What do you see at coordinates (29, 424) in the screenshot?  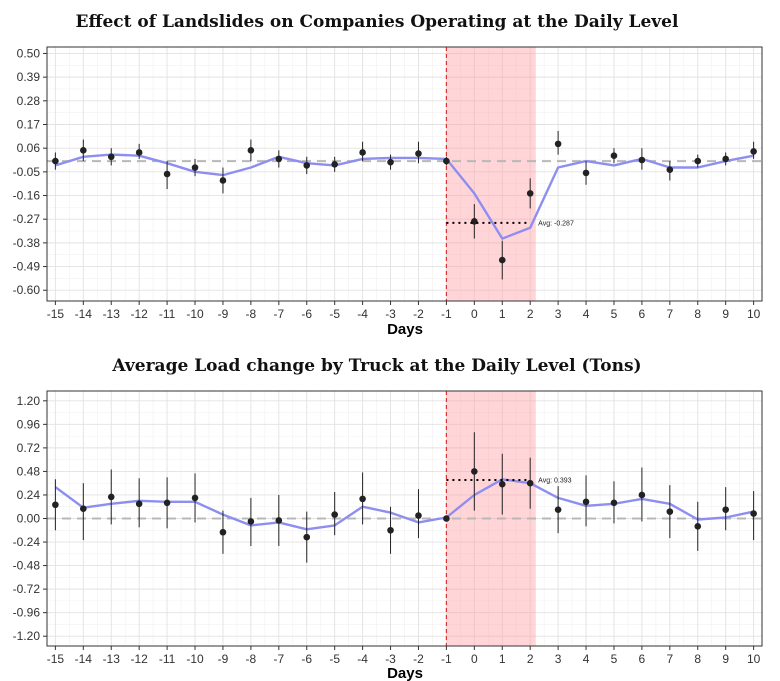 I see `y-tick-label: 0.96` at bounding box center [29, 424].